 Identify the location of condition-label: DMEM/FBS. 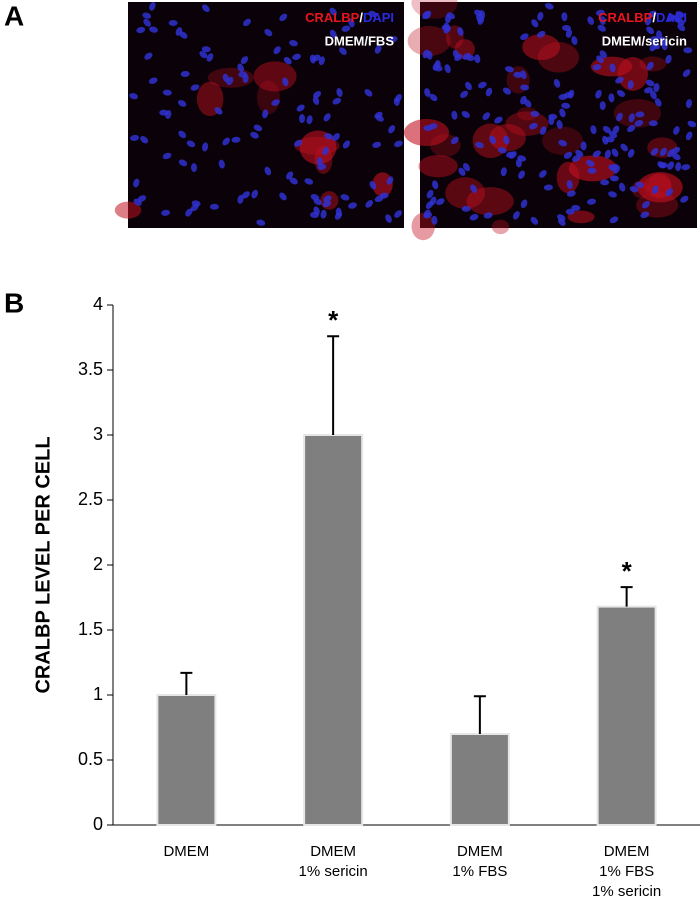
(360, 40).